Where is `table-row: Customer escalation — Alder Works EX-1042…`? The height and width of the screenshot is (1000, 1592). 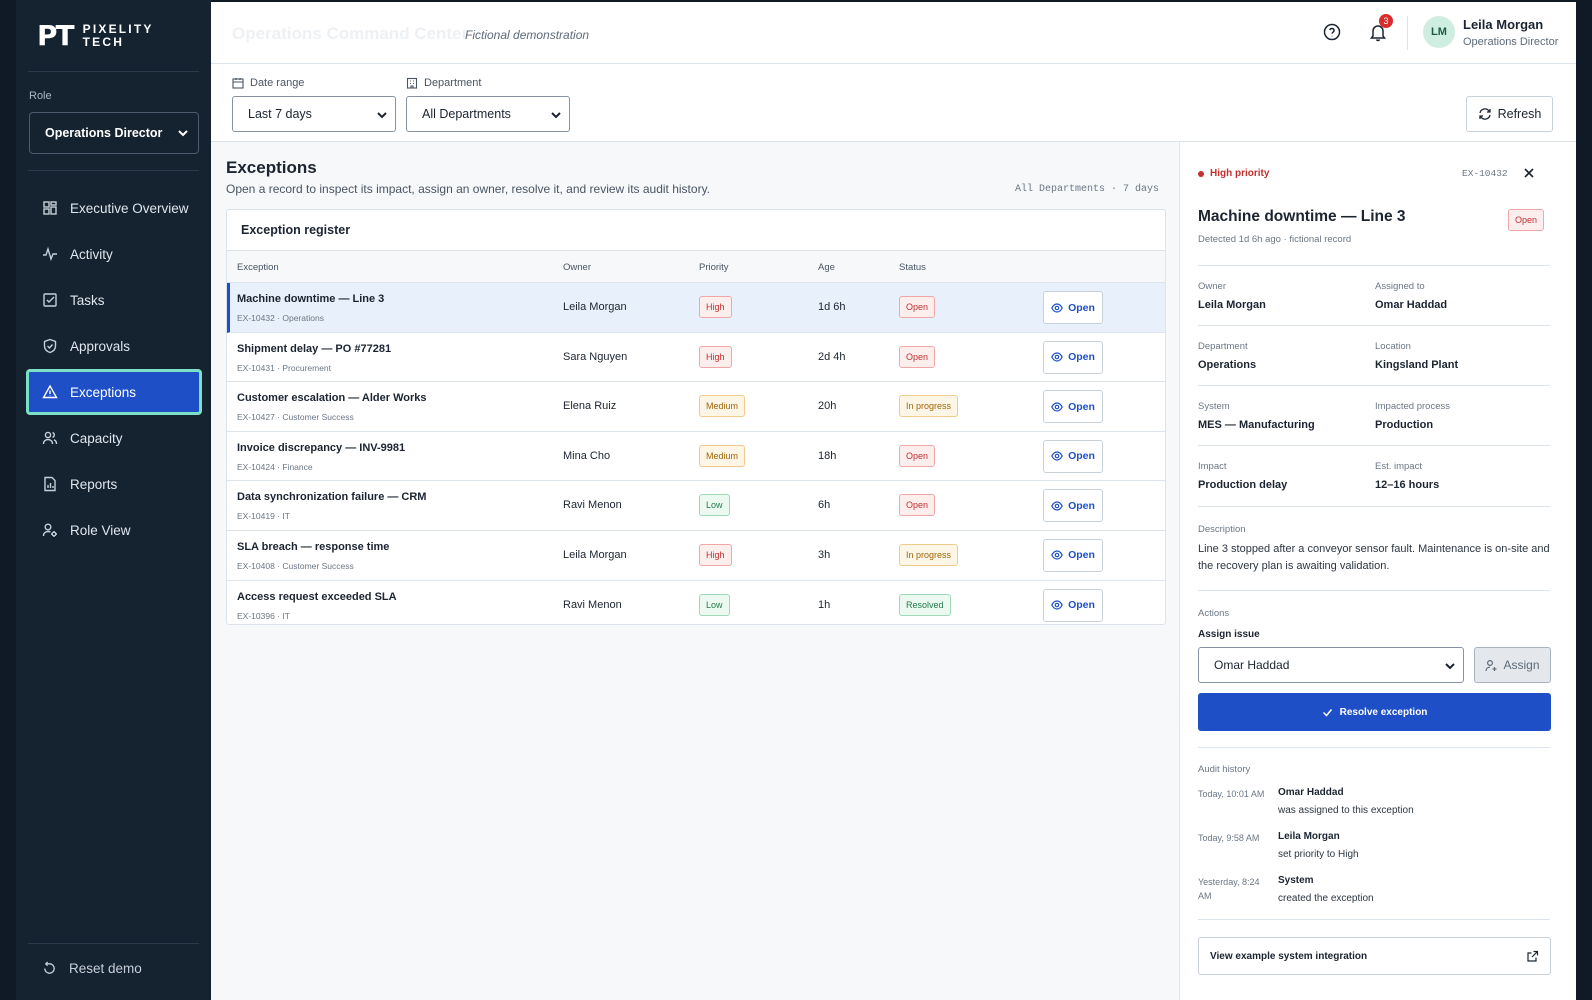
table-row: Customer escalation — Alder Works EX-1042… is located at coordinates (696, 407).